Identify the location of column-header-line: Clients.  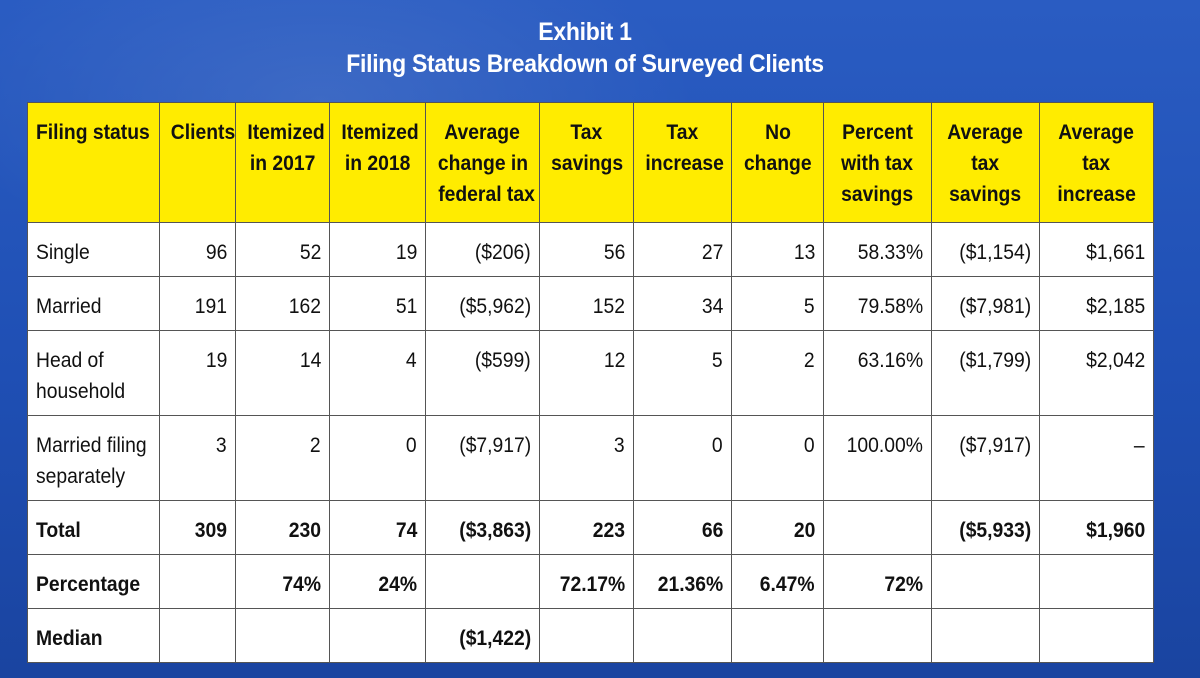
(203, 132).